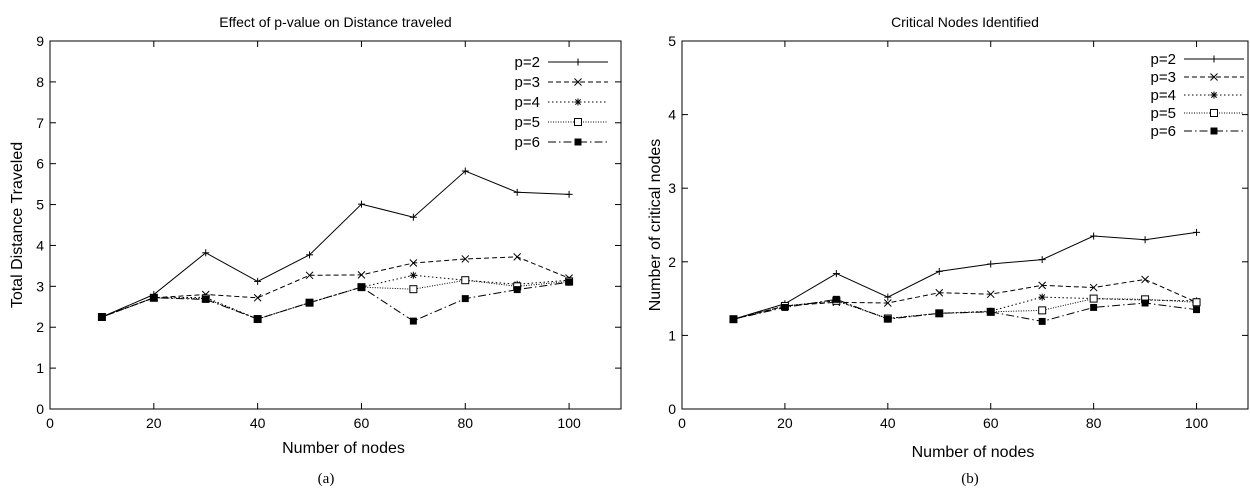 This screenshot has height=493, width=1250. I want to click on x-tick-label: 20, so click(785, 423).